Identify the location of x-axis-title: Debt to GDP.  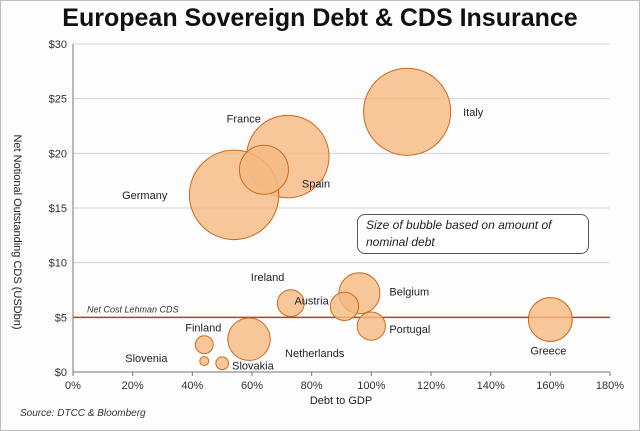
(341, 401).